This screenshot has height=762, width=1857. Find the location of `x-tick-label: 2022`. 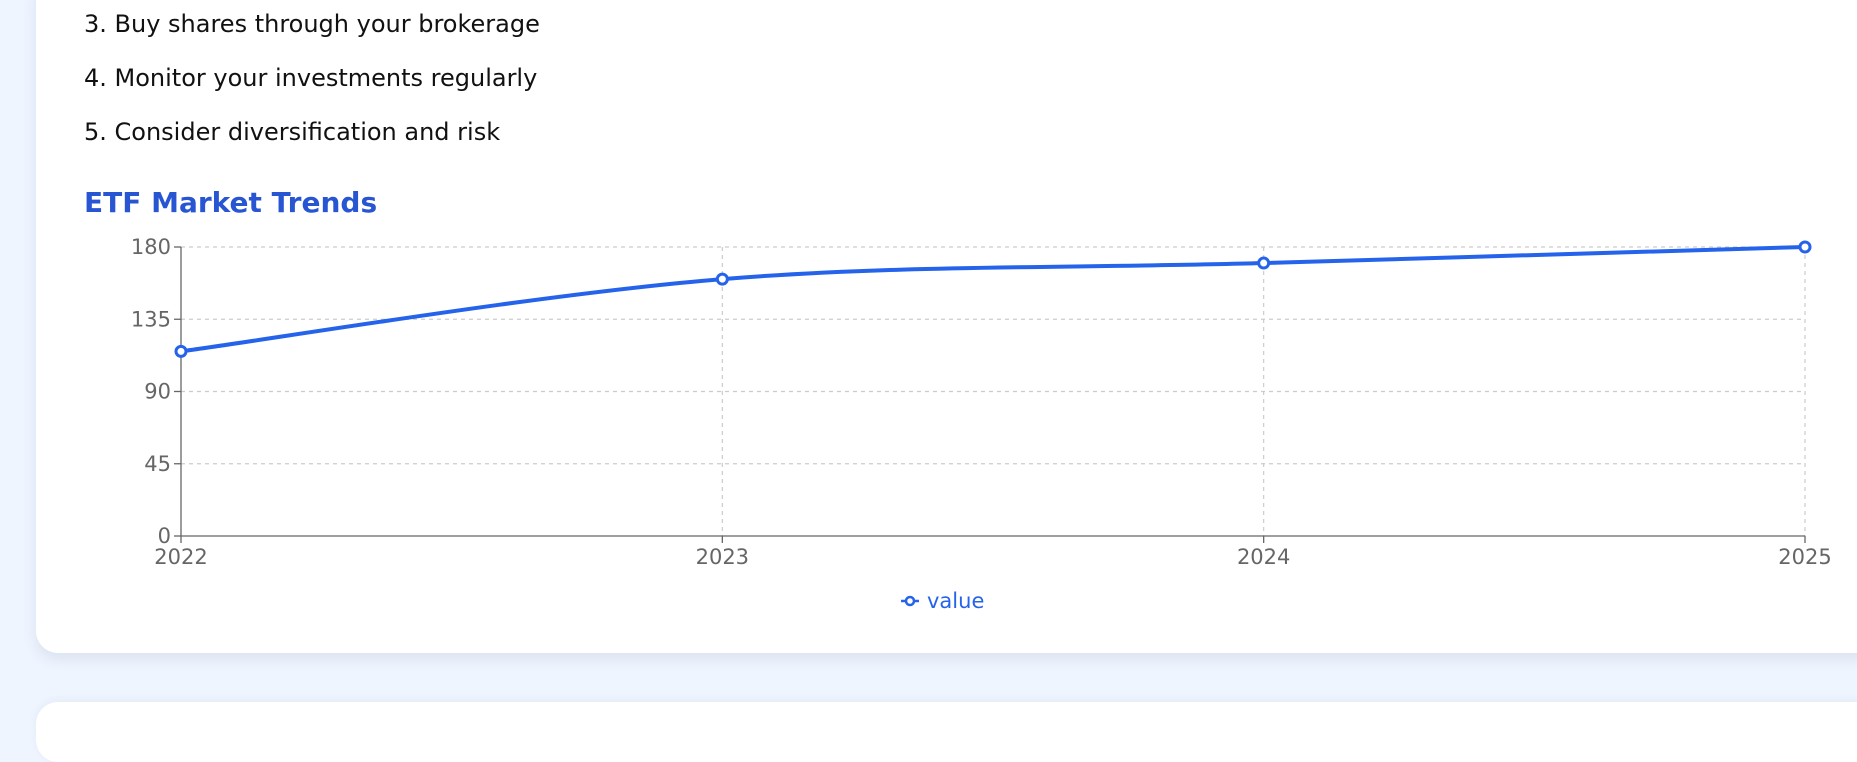

x-tick-label: 2022 is located at coordinates (180, 557).